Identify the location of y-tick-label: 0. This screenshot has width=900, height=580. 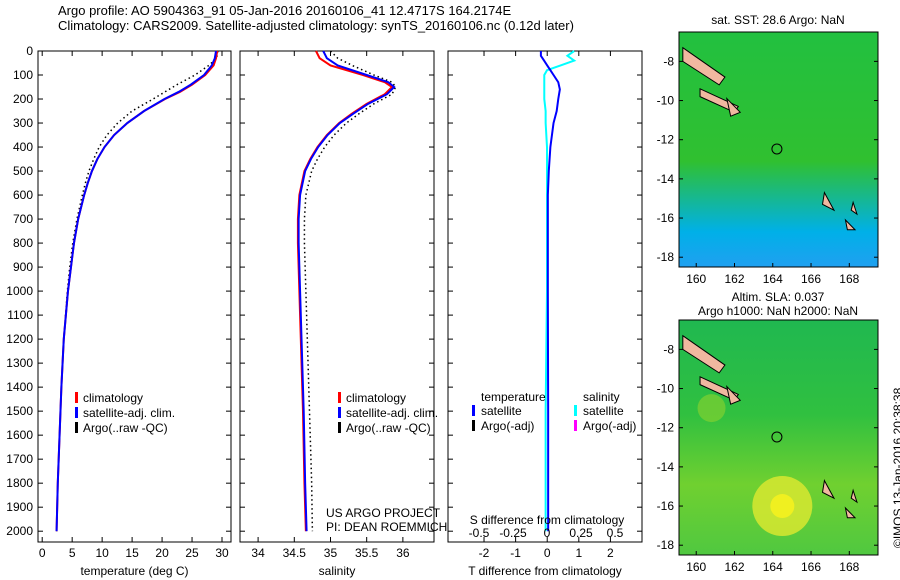
(29, 51).